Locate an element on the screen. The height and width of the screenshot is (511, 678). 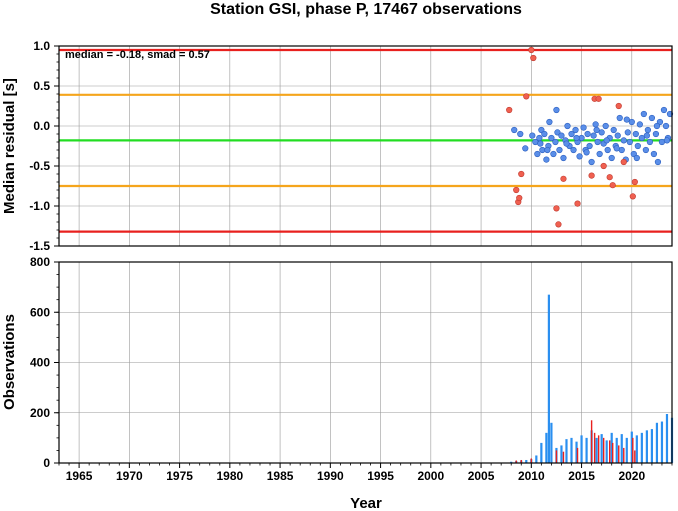
residual-points is located at coordinates (590, 137).